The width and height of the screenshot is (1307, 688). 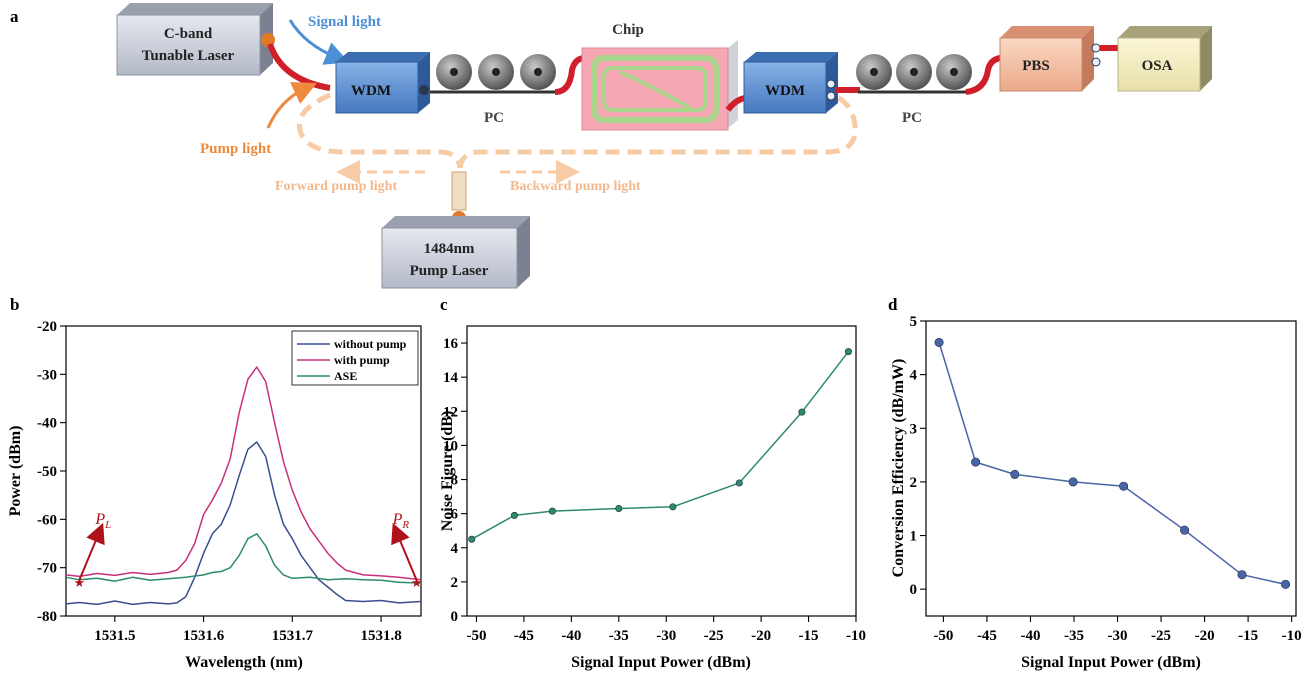 I want to click on pc-left-label: PC, so click(x=494, y=118).